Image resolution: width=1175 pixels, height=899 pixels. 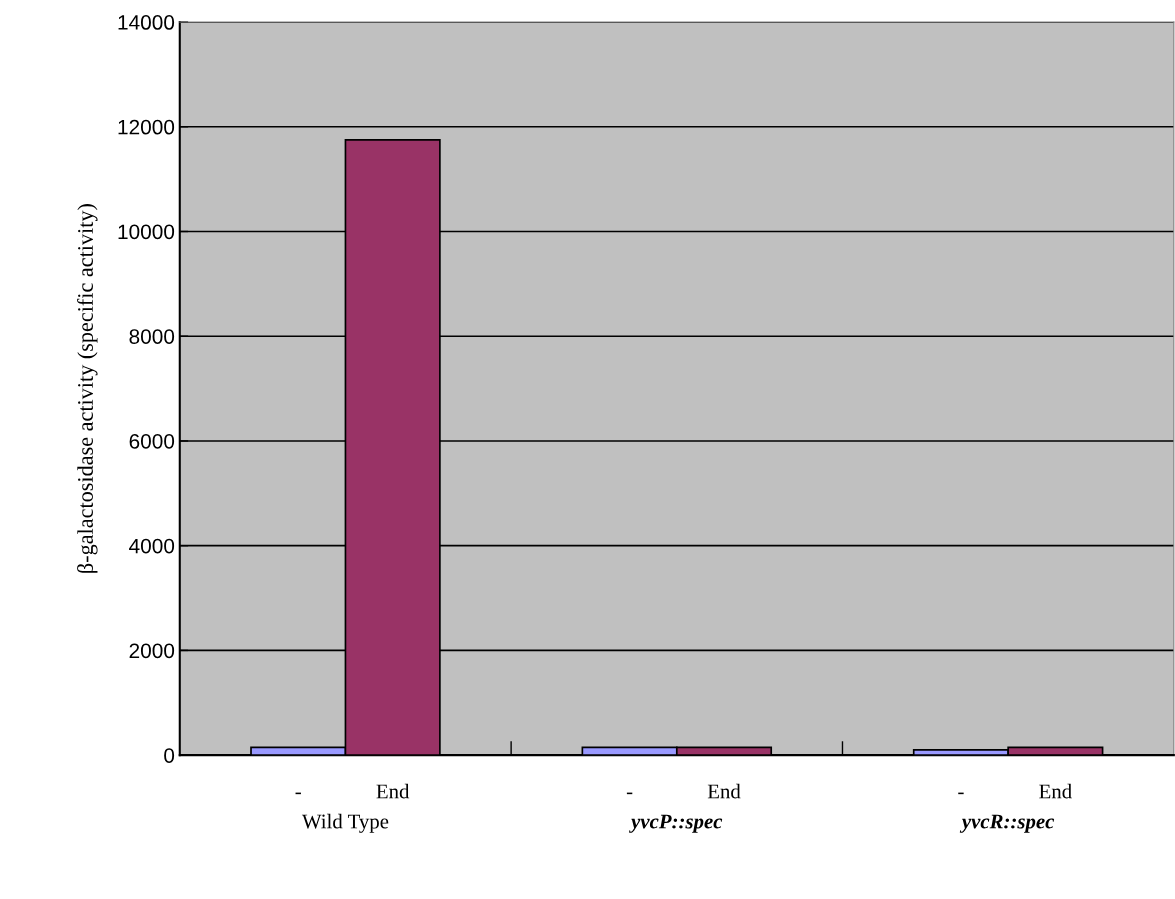 What do you see at coordinates (298, 793) in the screenshot?
I see `series-label: -` at bounding box center [298, 793].